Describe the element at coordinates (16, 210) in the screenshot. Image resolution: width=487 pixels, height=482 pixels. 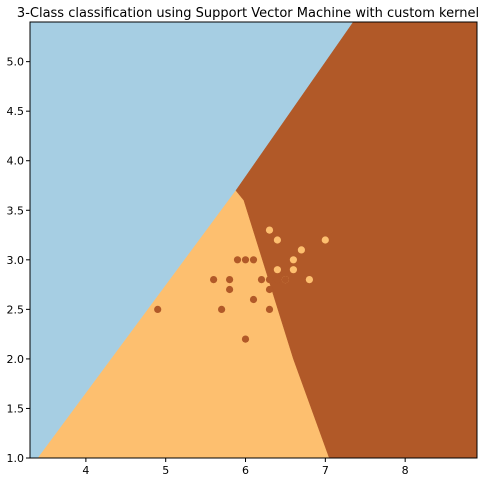
I see `y-tick-label: 3.5` at that location.